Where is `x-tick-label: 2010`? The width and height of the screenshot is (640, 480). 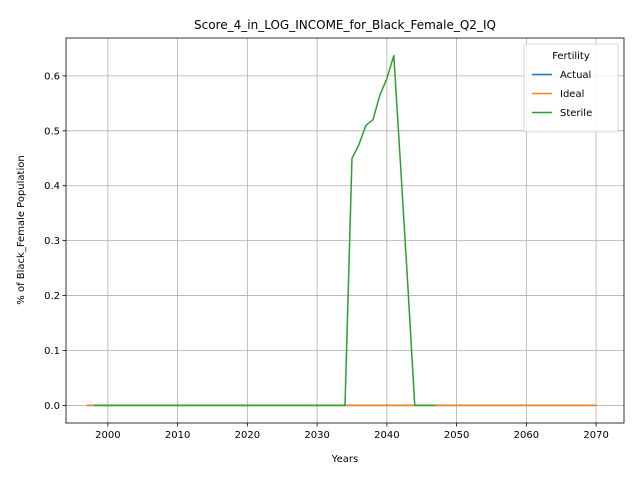 x-tick-label: 2010 is located at coordinates (177, 435).